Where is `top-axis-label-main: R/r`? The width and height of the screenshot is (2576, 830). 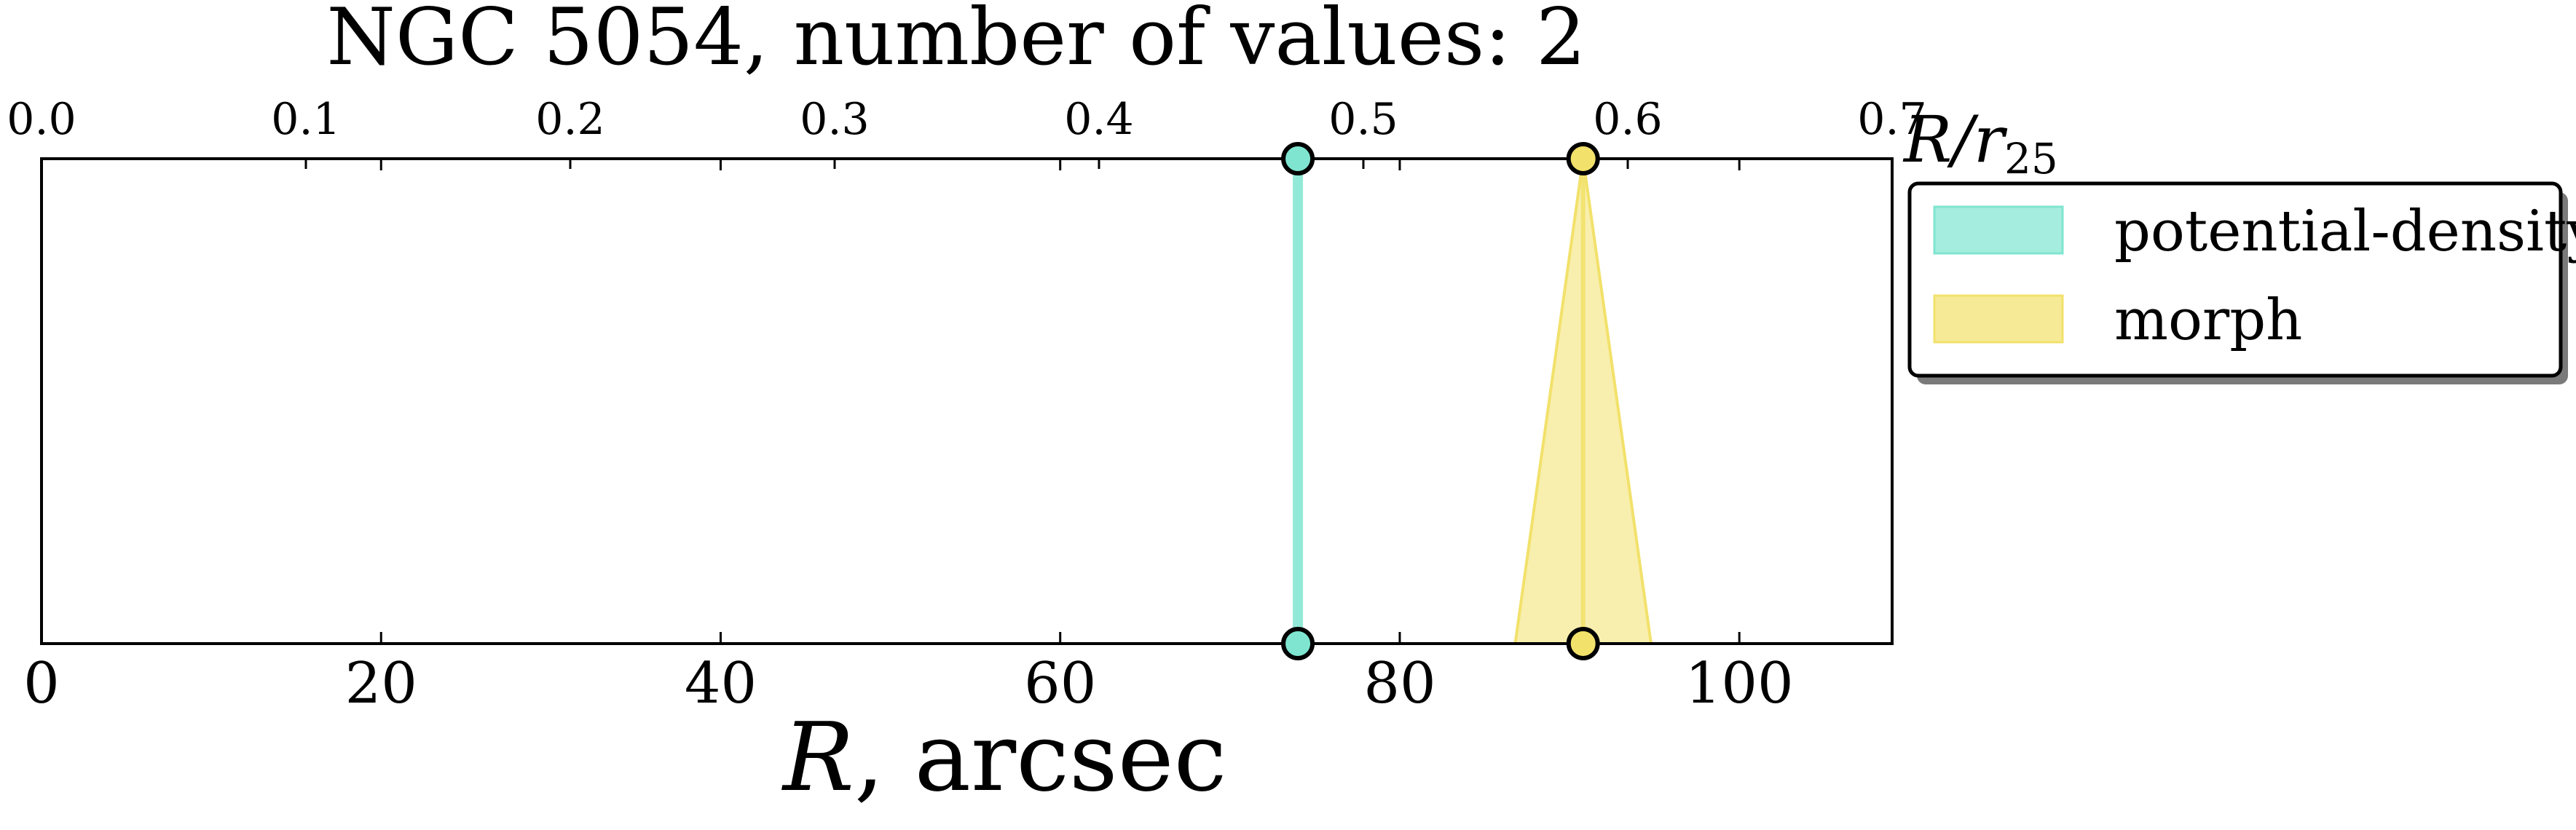 top-axis-label-main: R/r is located at coordinates (1955, 139).